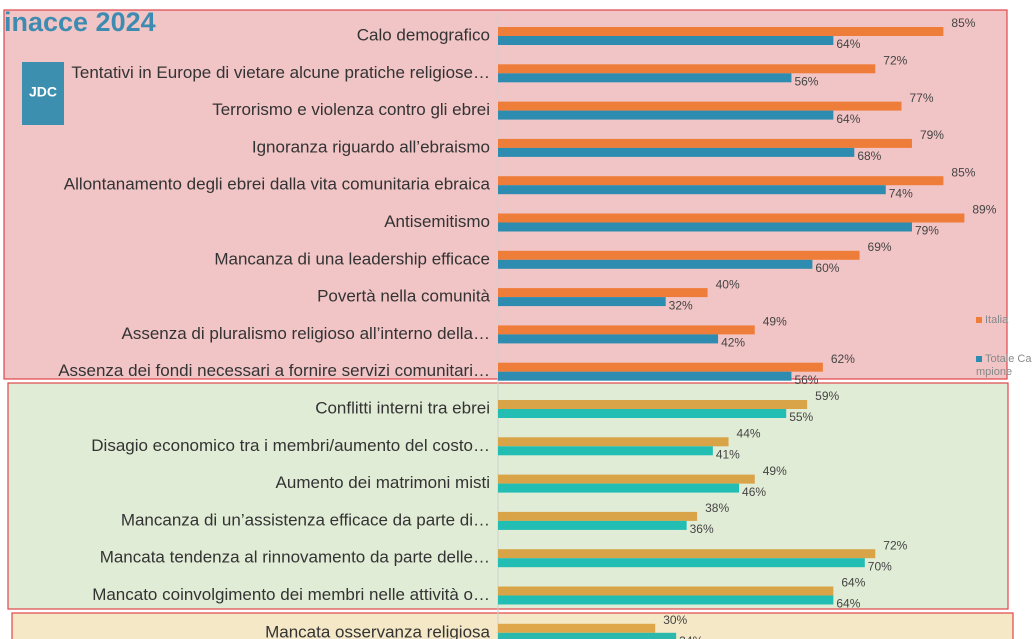  What do you see at coordinates (880, 247) in the screenshot?
I see `value-label: 69%` at bounding box center [880, 247].